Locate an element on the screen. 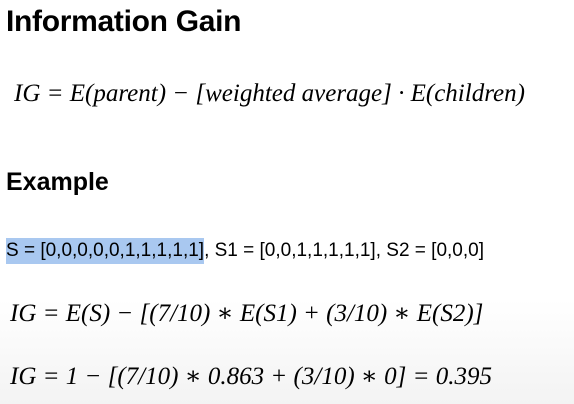  example-heading: Example is located at coordinates (57, 182).